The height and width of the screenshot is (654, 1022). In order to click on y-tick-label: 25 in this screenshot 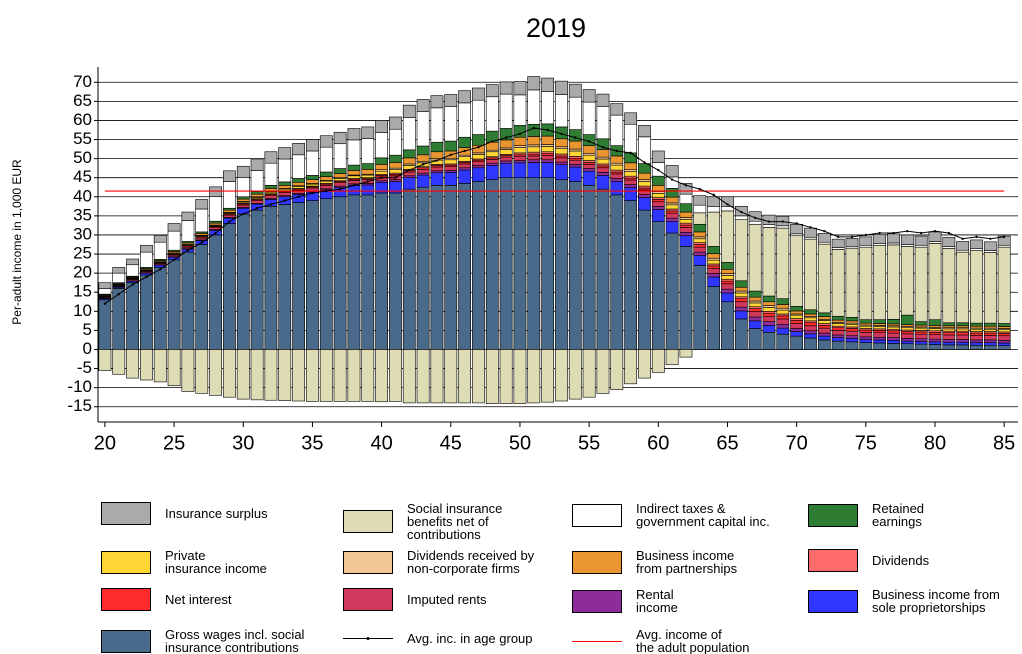, I will do `click(82, 253)`.